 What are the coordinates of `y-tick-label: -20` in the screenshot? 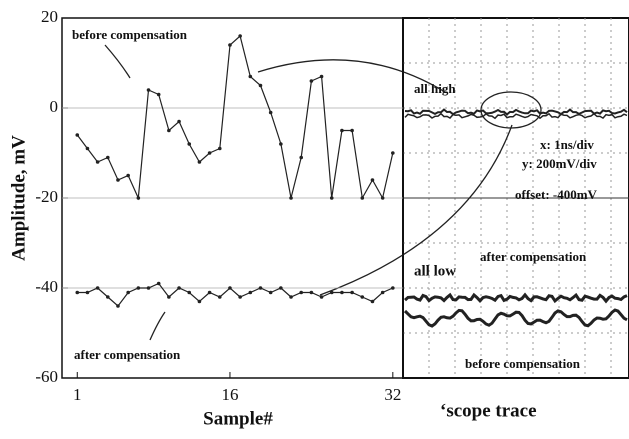 It's located at (46, 196).